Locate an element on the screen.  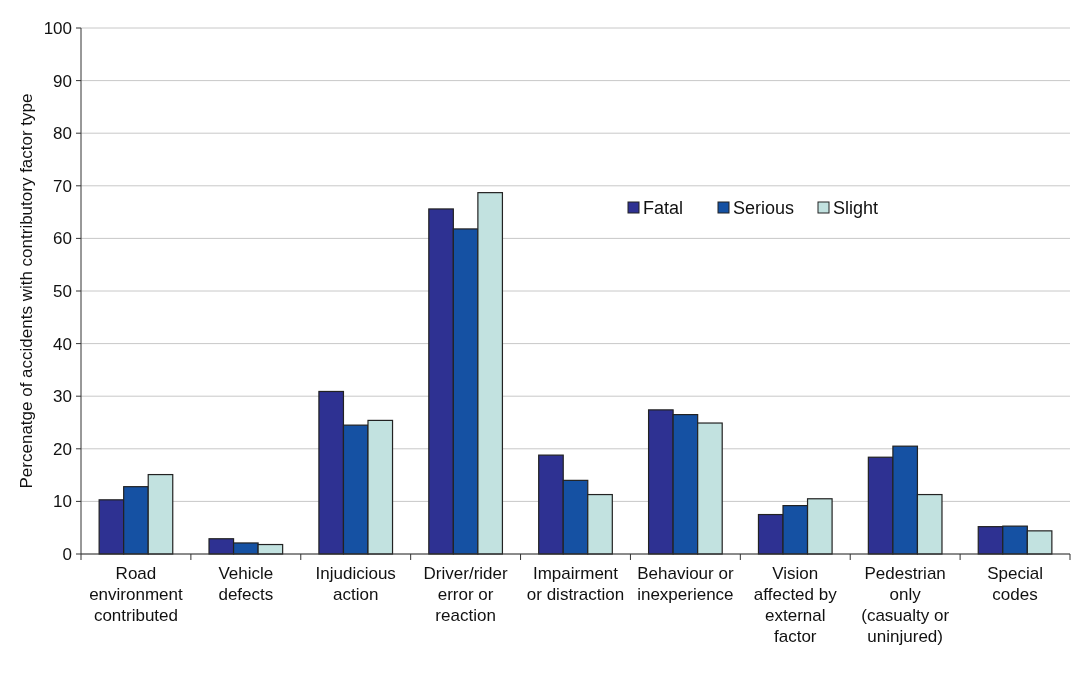
x-tick-label: Impairment or distraction is located at coordinates (575, 584).